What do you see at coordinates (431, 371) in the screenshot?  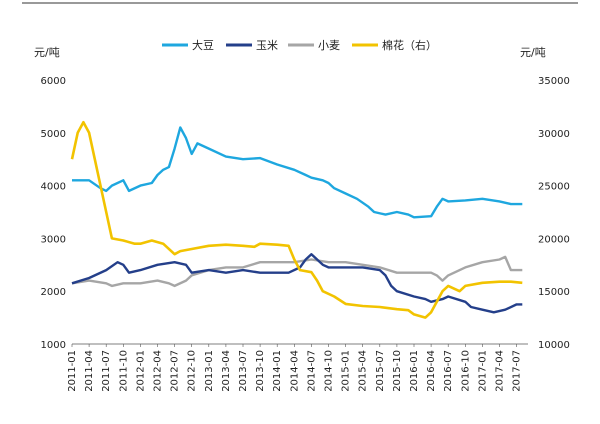 I see `x-tick-2016-04: 2016-04` at bounding box center [431, 371].